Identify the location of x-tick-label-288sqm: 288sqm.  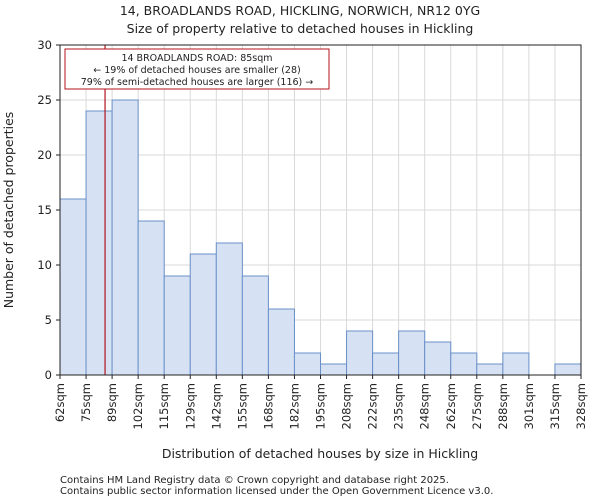
(503, 406).